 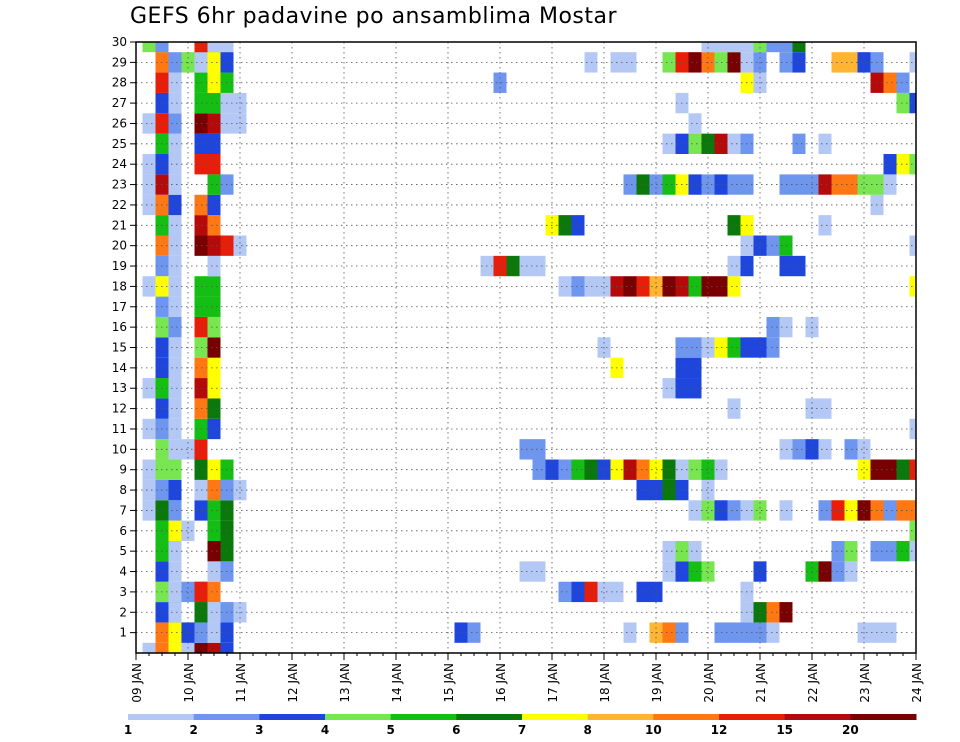 I want to click on y-tick-label: 8, so click(x=123, y=490).